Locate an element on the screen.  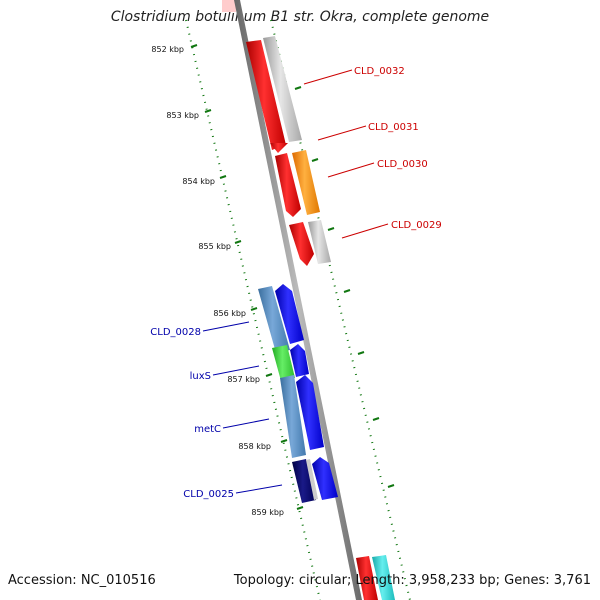
feature-luxs is located at coordinates (283, 363).